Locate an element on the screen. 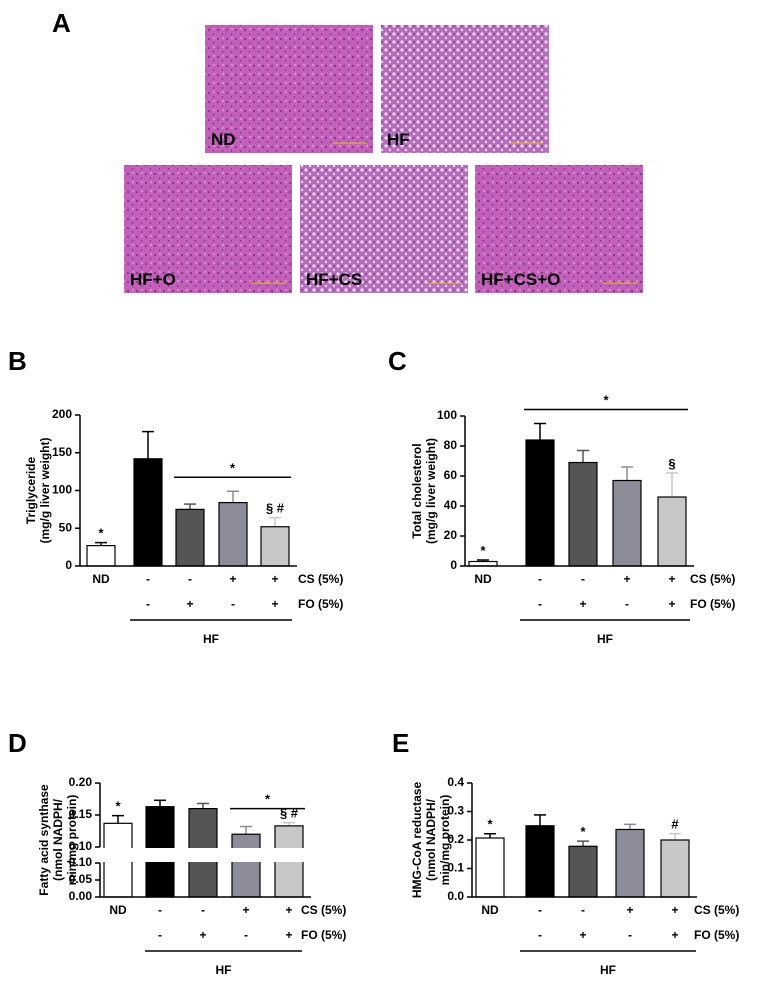 This screenshot has width=775, height=982. y-tick-label: 0.2 is located at coordinates (455, 839).